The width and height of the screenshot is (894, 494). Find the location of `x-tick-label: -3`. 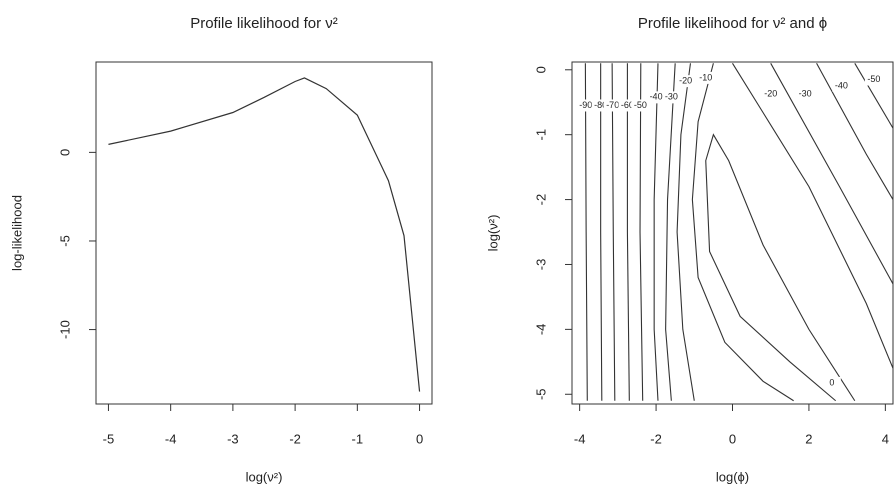

x-tick-label: -3 is located at coordinates (233, 438).